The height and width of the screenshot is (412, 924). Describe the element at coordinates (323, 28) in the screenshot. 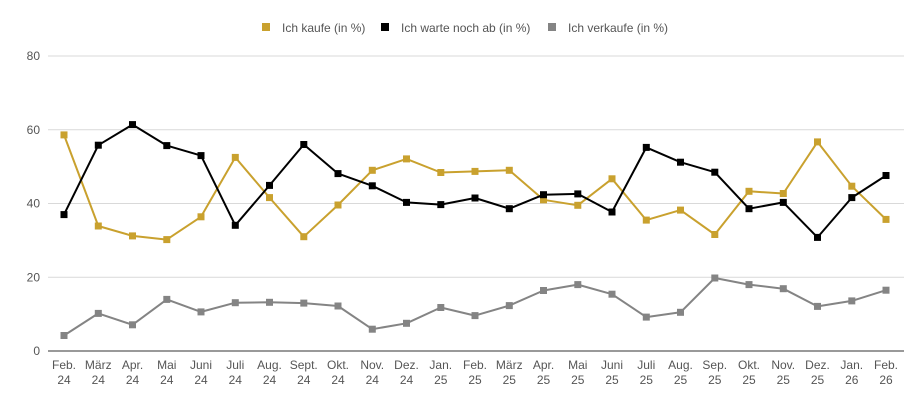

I see `legend-label: Ich kaufe (in %)` at that location.